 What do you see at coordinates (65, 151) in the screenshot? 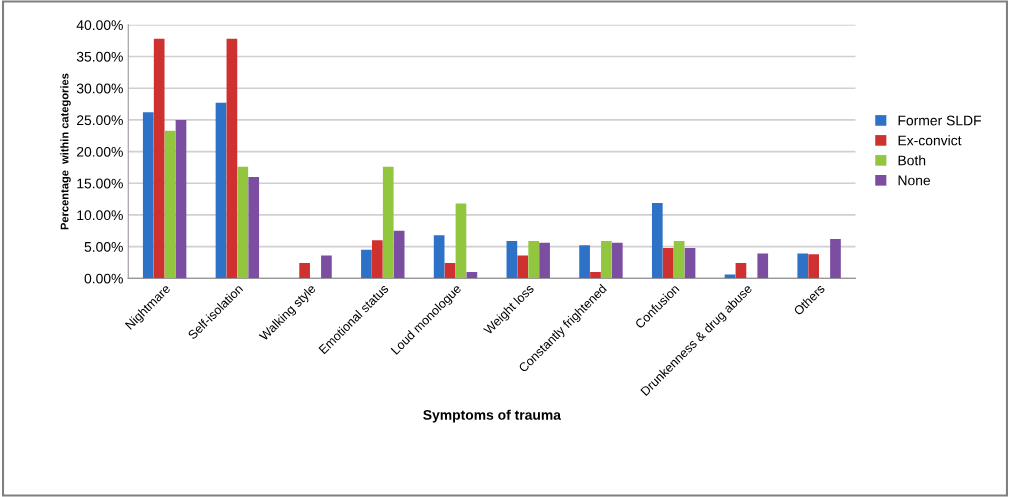
I see `y-axis-title: Percentage within categories` at bounding box center [65, 151].